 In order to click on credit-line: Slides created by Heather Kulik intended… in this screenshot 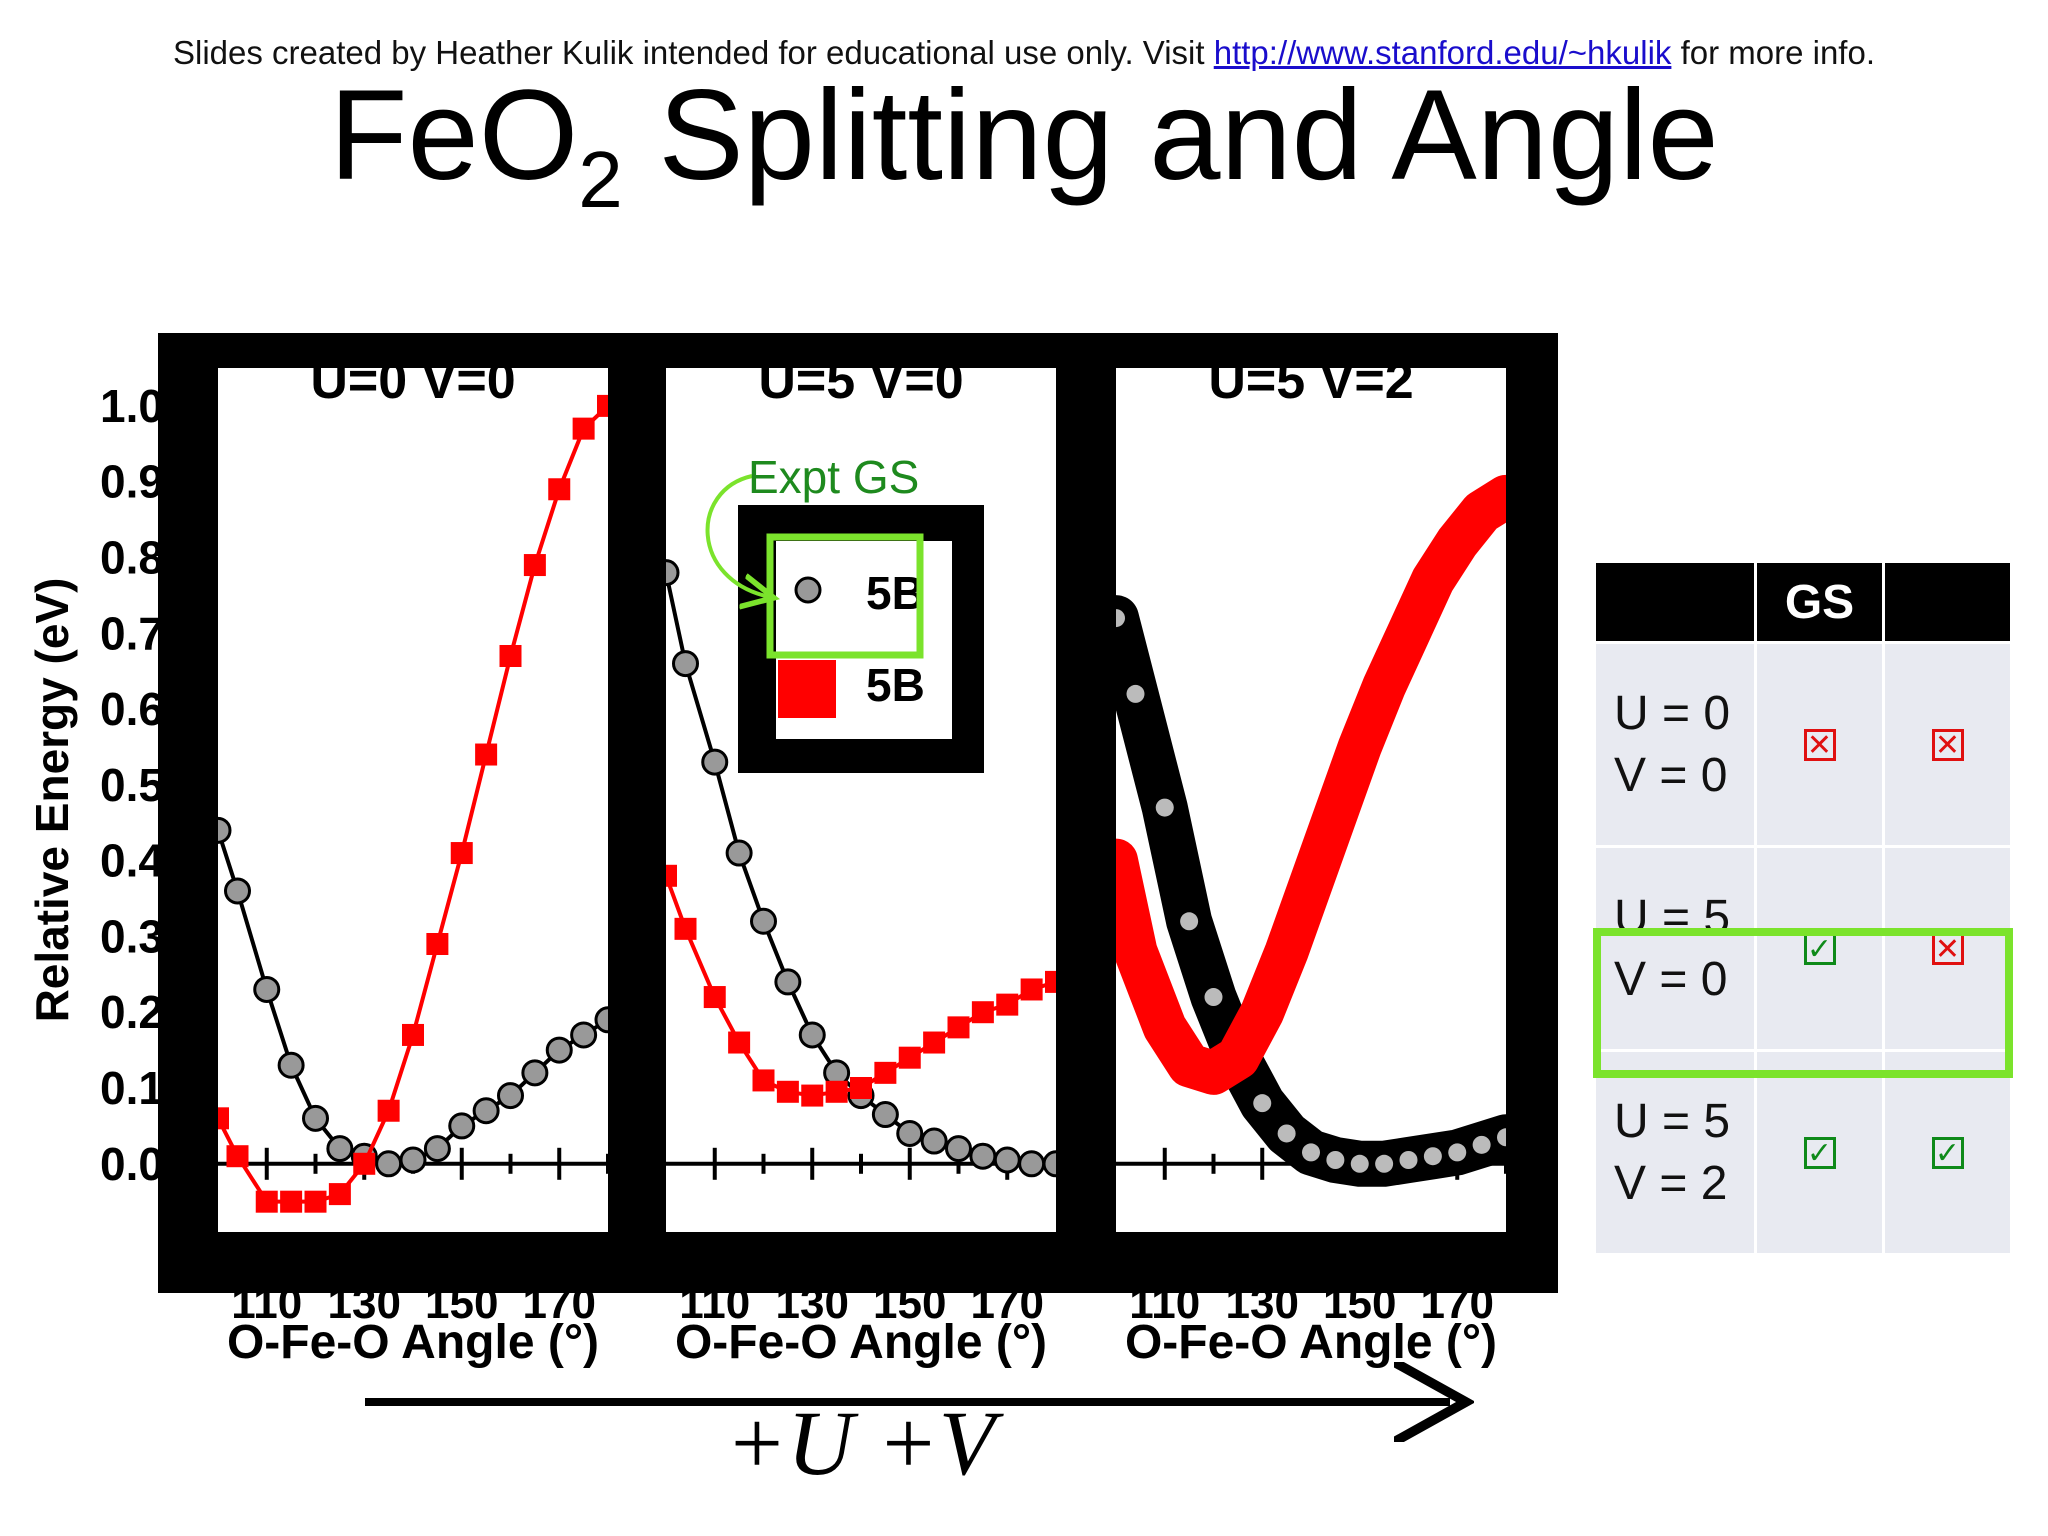, I will do `click(1024, 53)`.